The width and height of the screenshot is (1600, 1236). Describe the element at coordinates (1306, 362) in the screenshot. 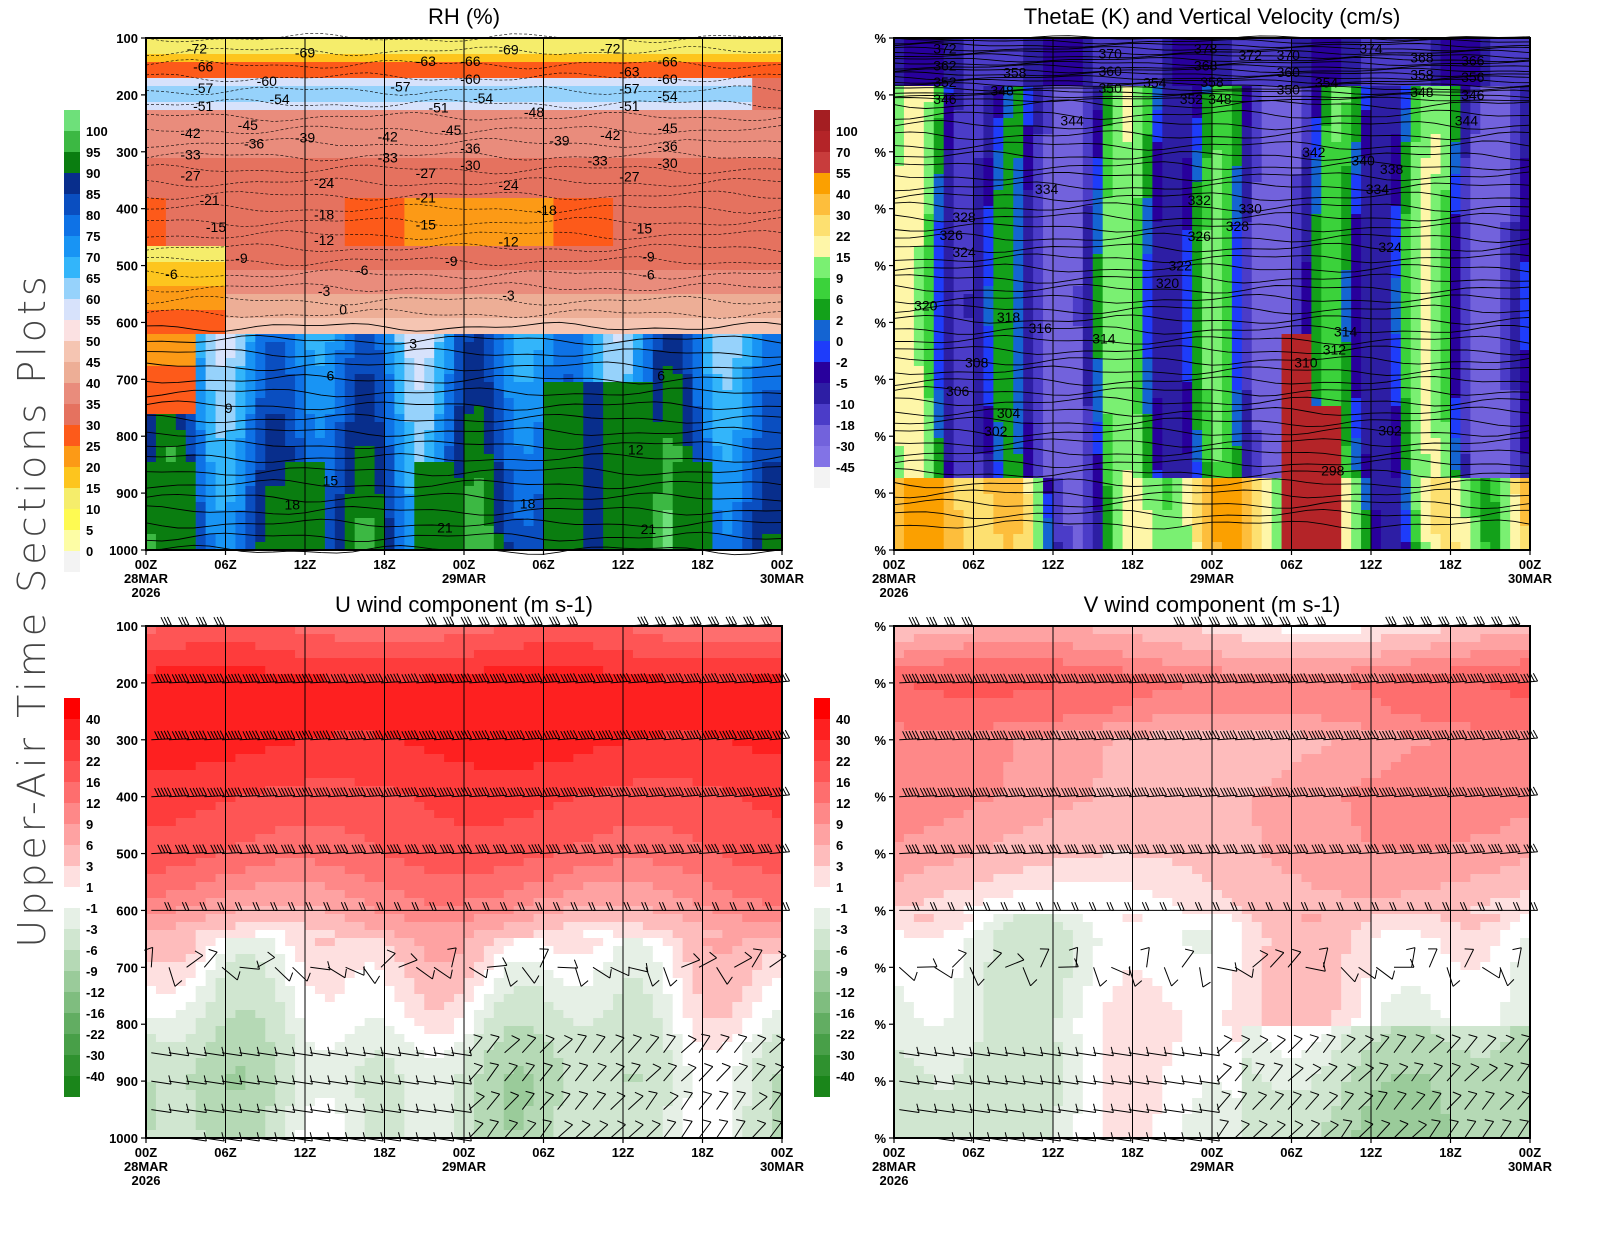

I see `contour-label: 310` at that location.